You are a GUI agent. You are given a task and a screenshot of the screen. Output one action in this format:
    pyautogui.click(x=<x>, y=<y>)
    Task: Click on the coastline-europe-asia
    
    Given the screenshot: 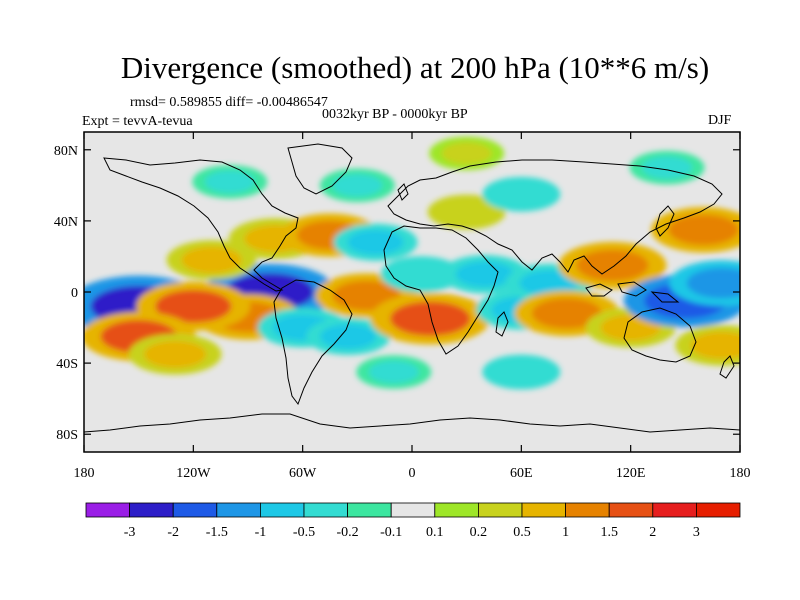 What is the action you would take?
    pyautogui.click(x=555, y=217)
    